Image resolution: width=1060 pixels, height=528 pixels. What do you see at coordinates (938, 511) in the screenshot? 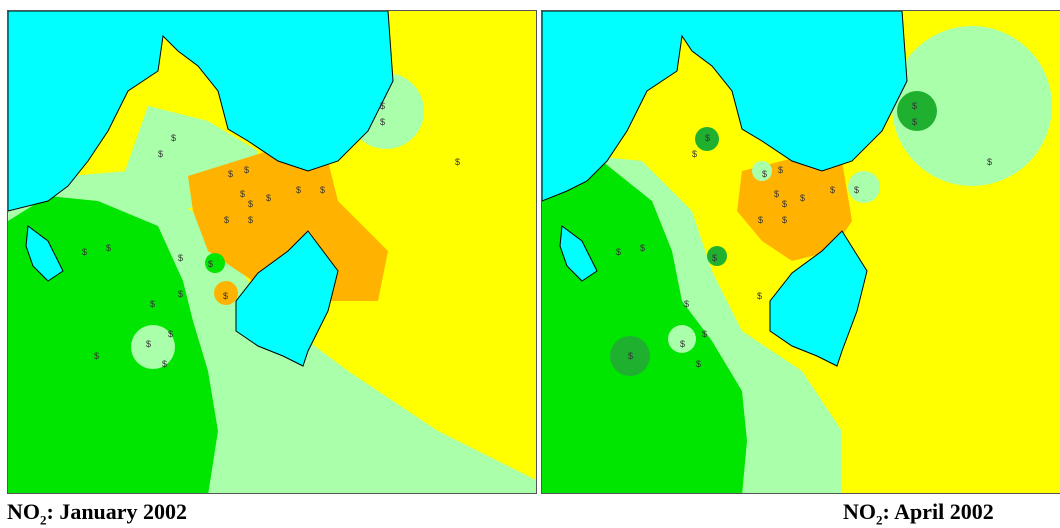
I see `caption-period: : April 2002` at bounding box center [938, 511].